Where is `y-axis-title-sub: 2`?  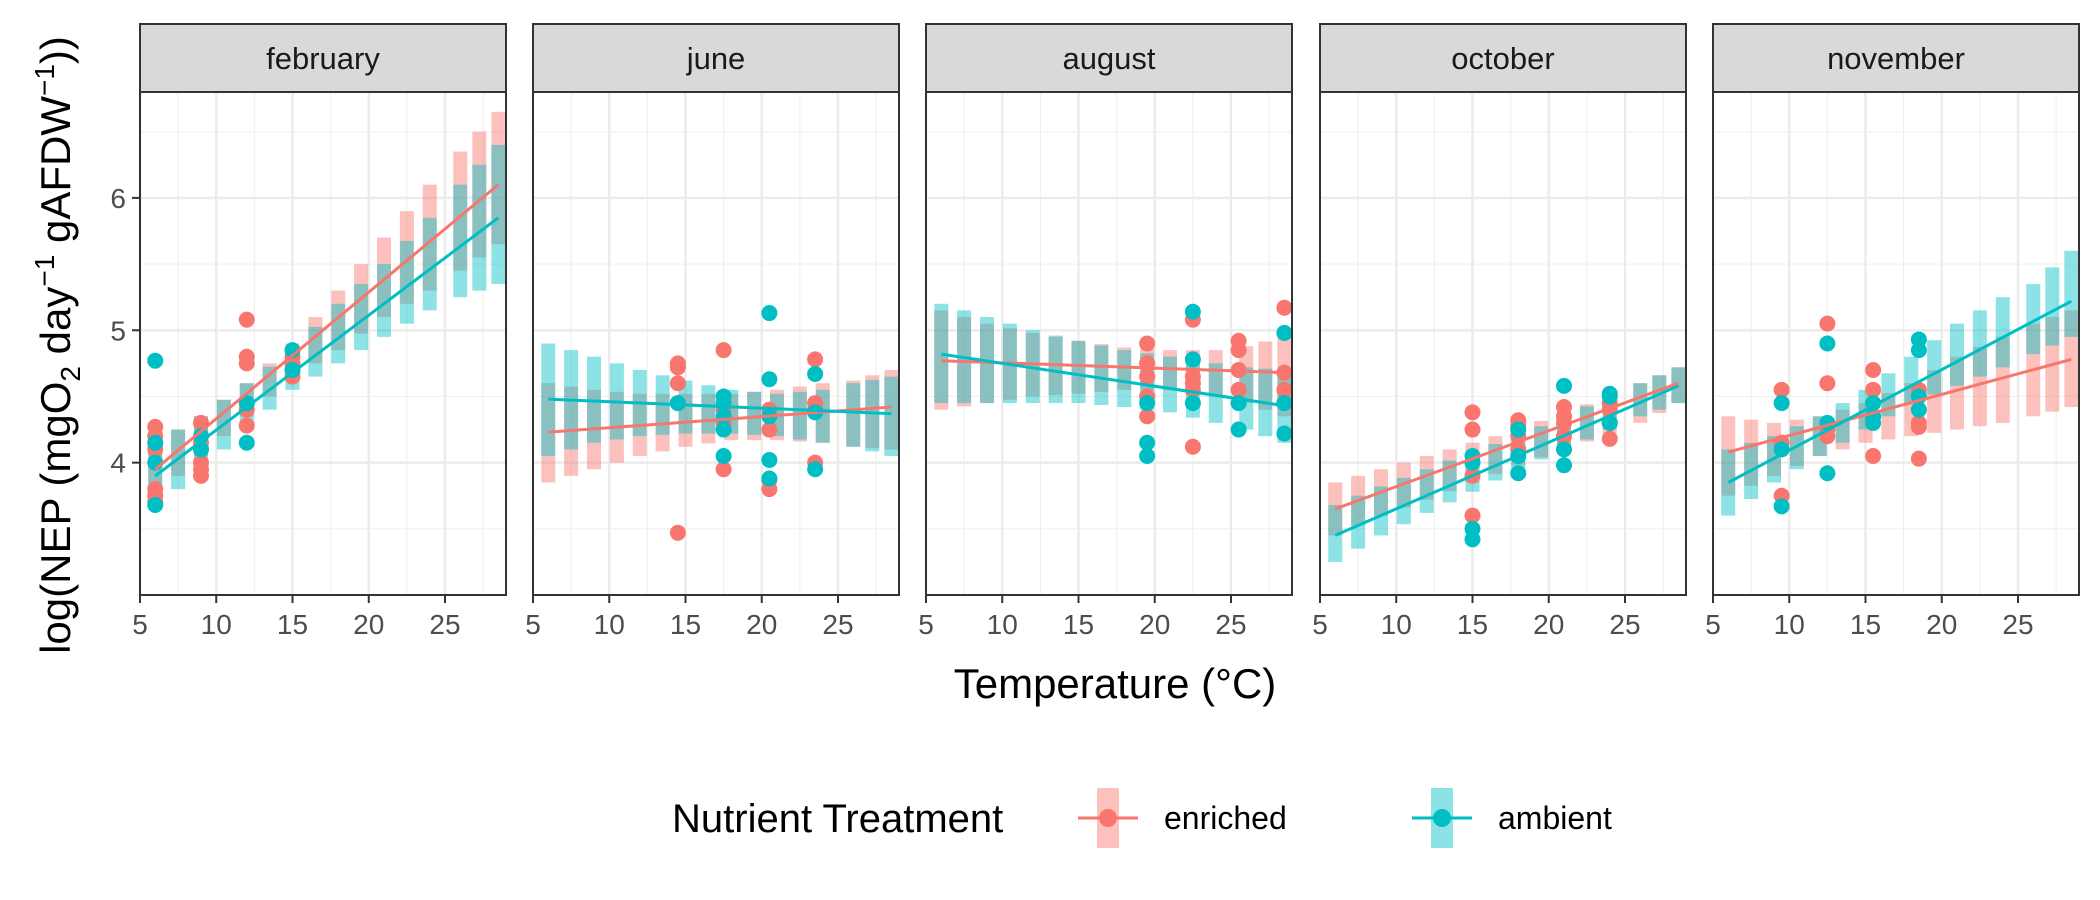 y-axis-title-sub: 2 is located at coordinates (70, 374).